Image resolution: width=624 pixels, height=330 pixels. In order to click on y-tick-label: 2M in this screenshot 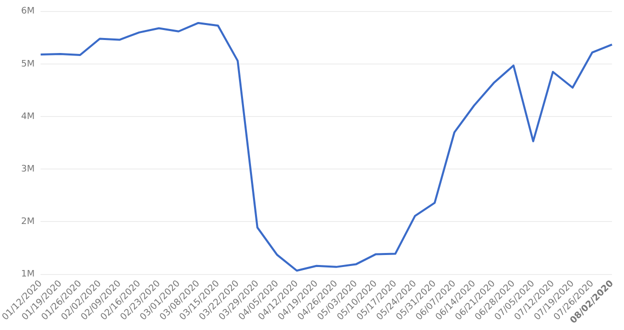, I will do `click(28, 222)`.